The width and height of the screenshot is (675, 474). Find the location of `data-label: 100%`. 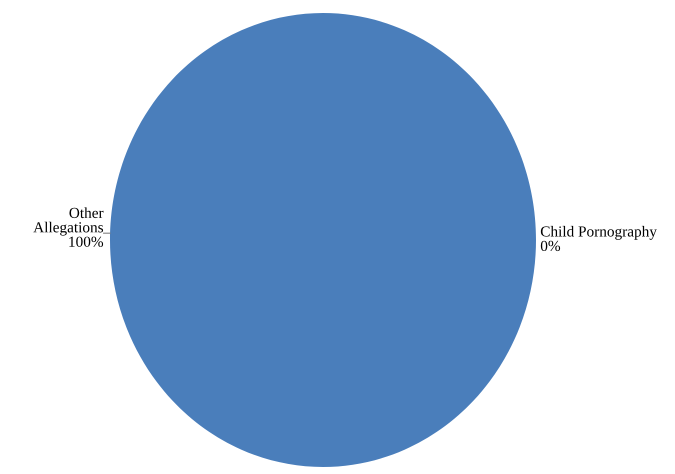

data-label: 100% is located at coordinates (86, 241).